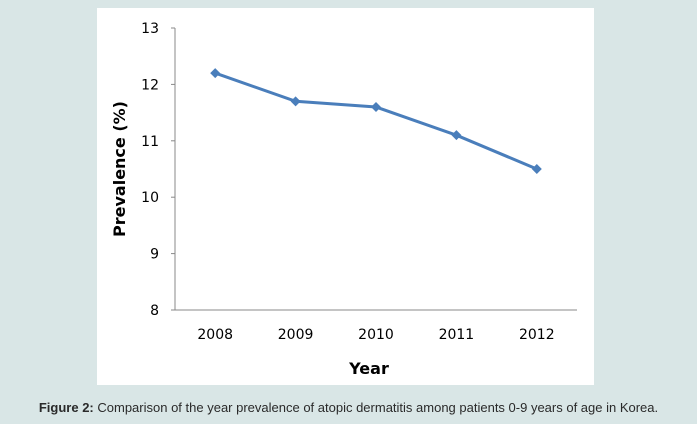 The width and height of the screenshot is (697, 424). I want to click on series-line, so click(376, 121).